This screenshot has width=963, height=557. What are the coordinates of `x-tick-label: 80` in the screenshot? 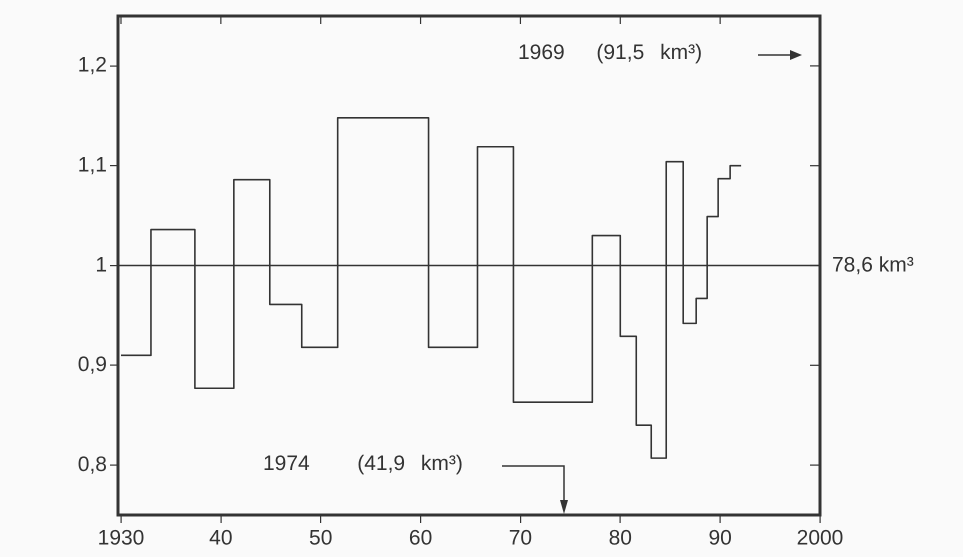 It's located at (620, 538).